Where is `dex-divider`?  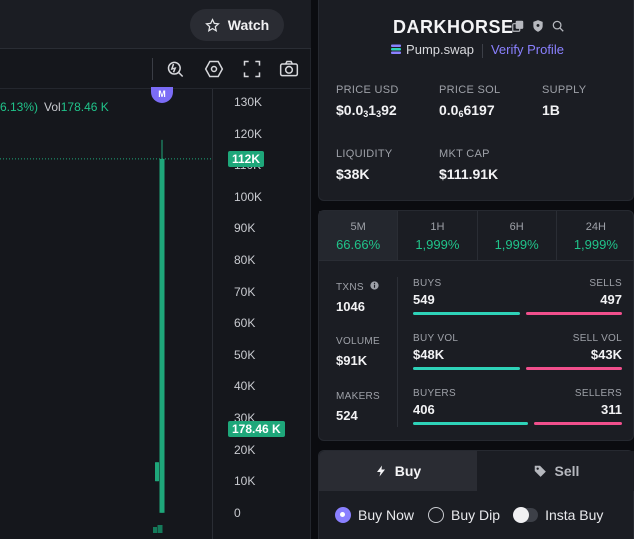 dex-divider is located at coordinates (482, 50).